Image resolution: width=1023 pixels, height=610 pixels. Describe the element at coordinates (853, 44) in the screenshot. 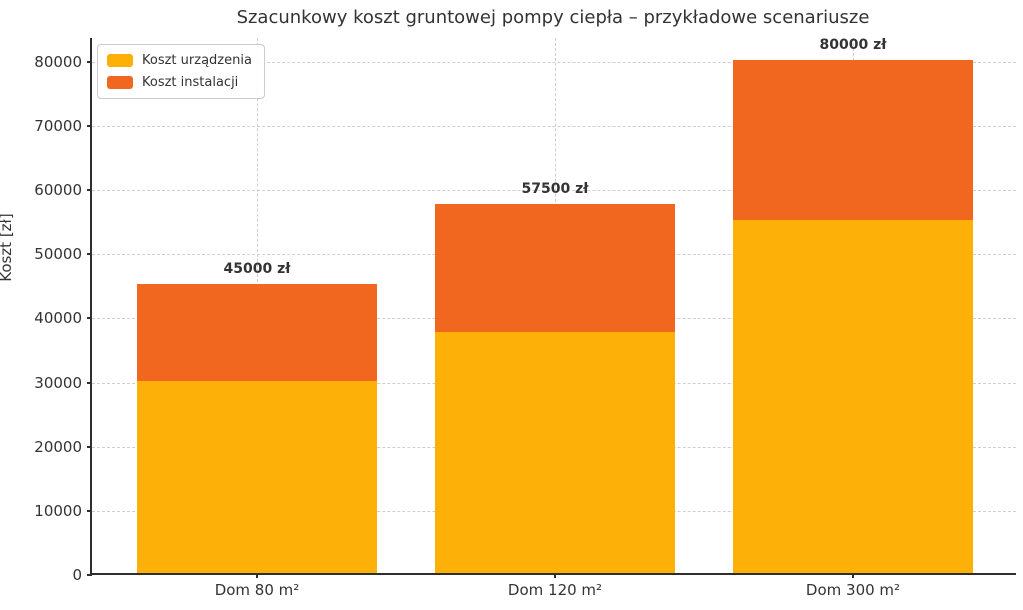

I see `bar-total-label: 80000 zł` at that location.